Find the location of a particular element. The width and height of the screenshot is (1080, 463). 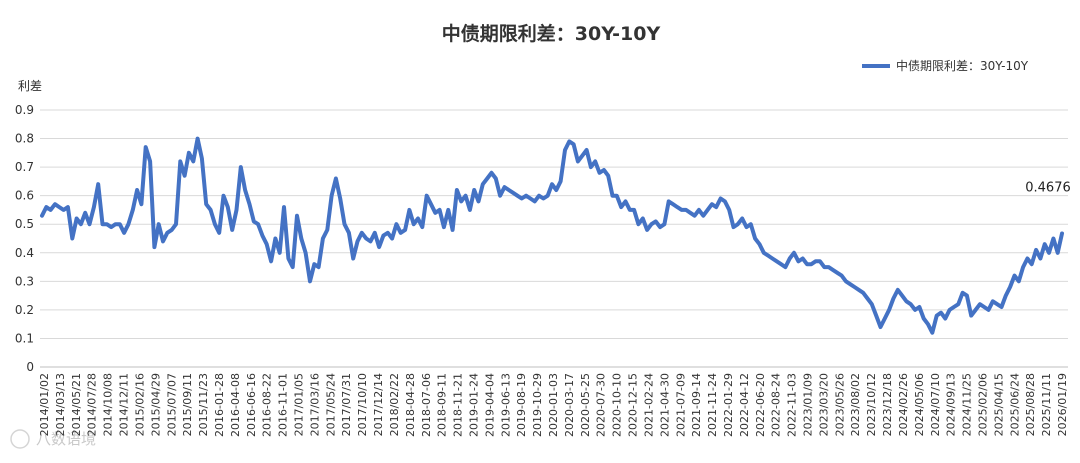

x-tick-label: 2019-04-04 is located at coordinates (489, 405).